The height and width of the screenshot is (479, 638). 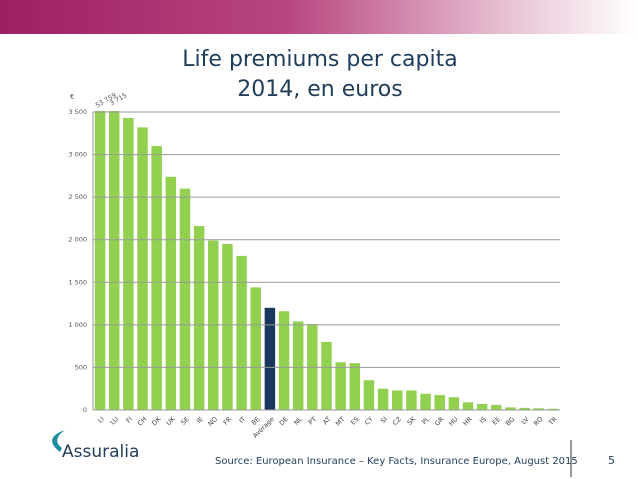 I want to click on x-tick-label: MT, so click(x=340, y=421).